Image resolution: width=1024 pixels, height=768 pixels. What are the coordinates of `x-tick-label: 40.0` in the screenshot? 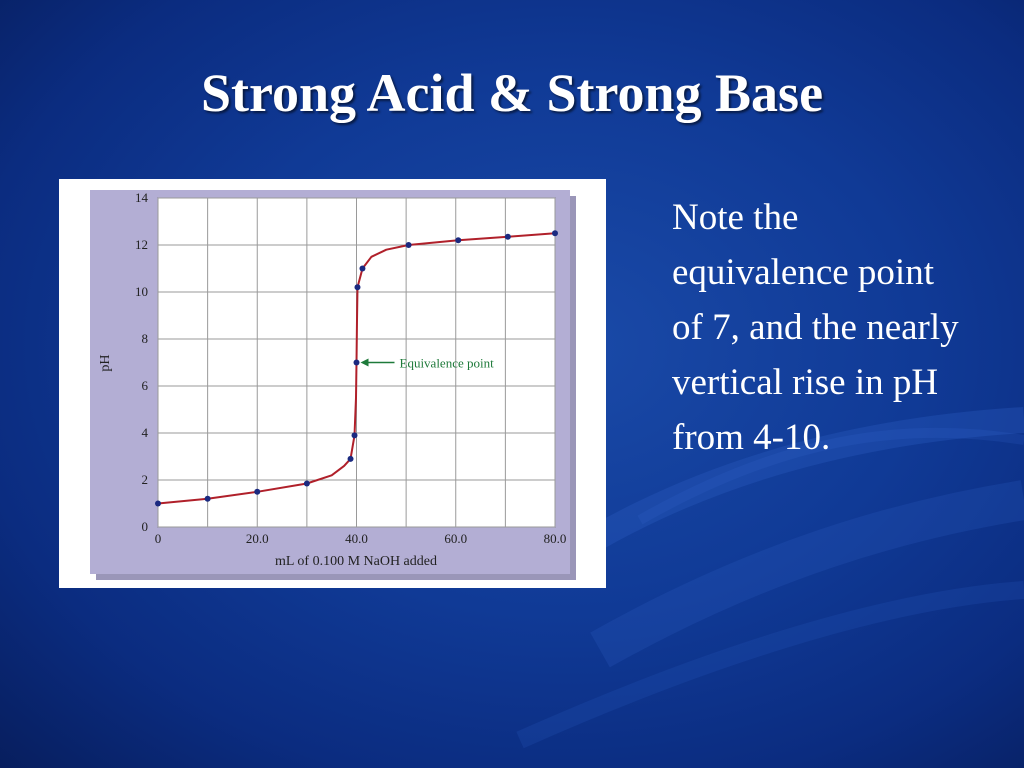 It's located at (356, 538).